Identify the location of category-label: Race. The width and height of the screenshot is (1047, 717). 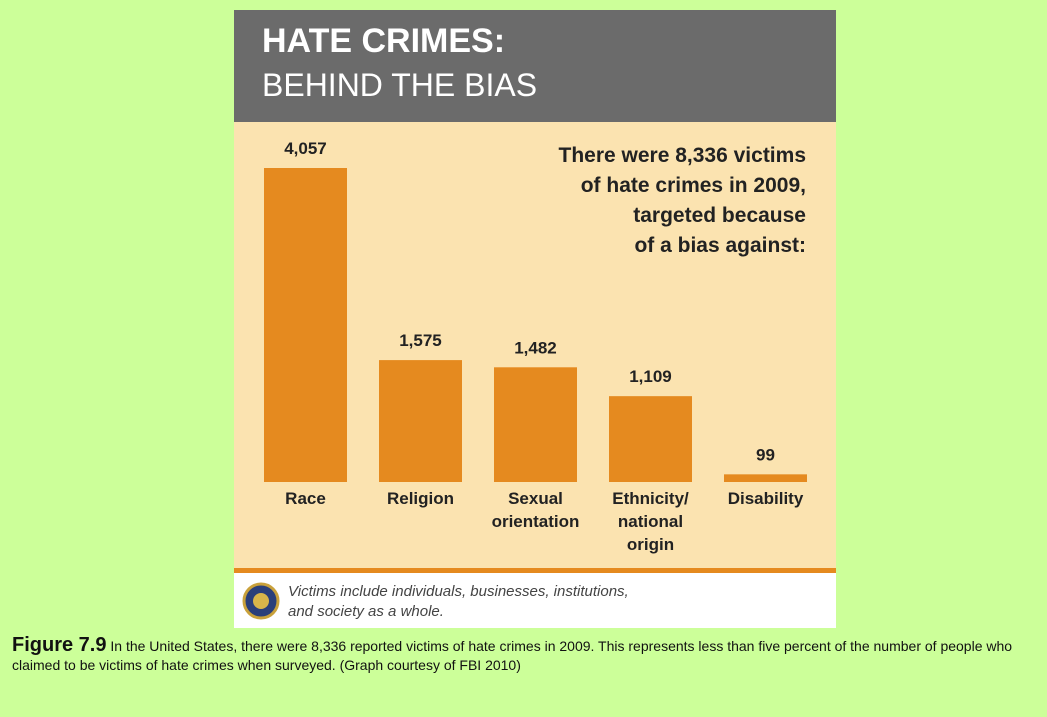
(305, 498).